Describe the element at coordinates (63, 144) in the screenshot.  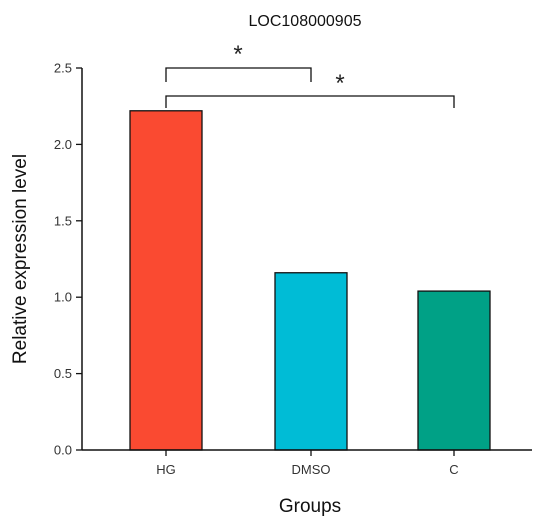
I see `y-tick-label: 2.0` at that location.